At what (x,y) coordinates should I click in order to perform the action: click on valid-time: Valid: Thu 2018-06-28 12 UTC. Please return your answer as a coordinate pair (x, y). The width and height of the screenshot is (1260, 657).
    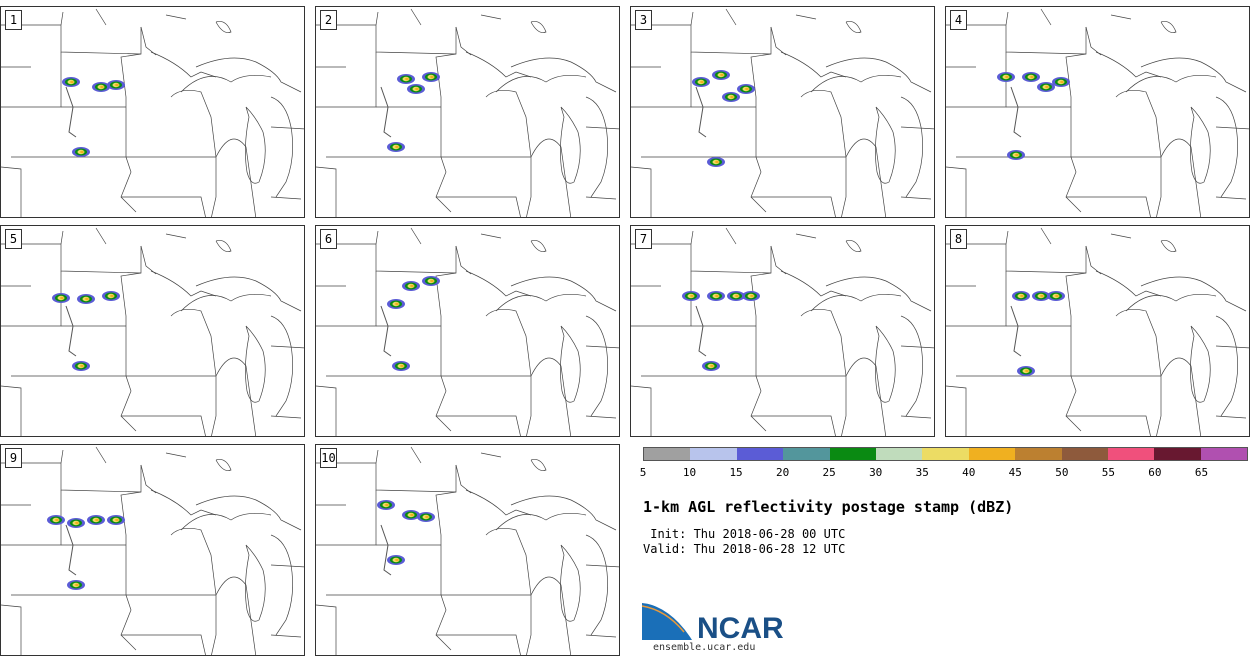
    Looking at the image, I should click on (744, 549).